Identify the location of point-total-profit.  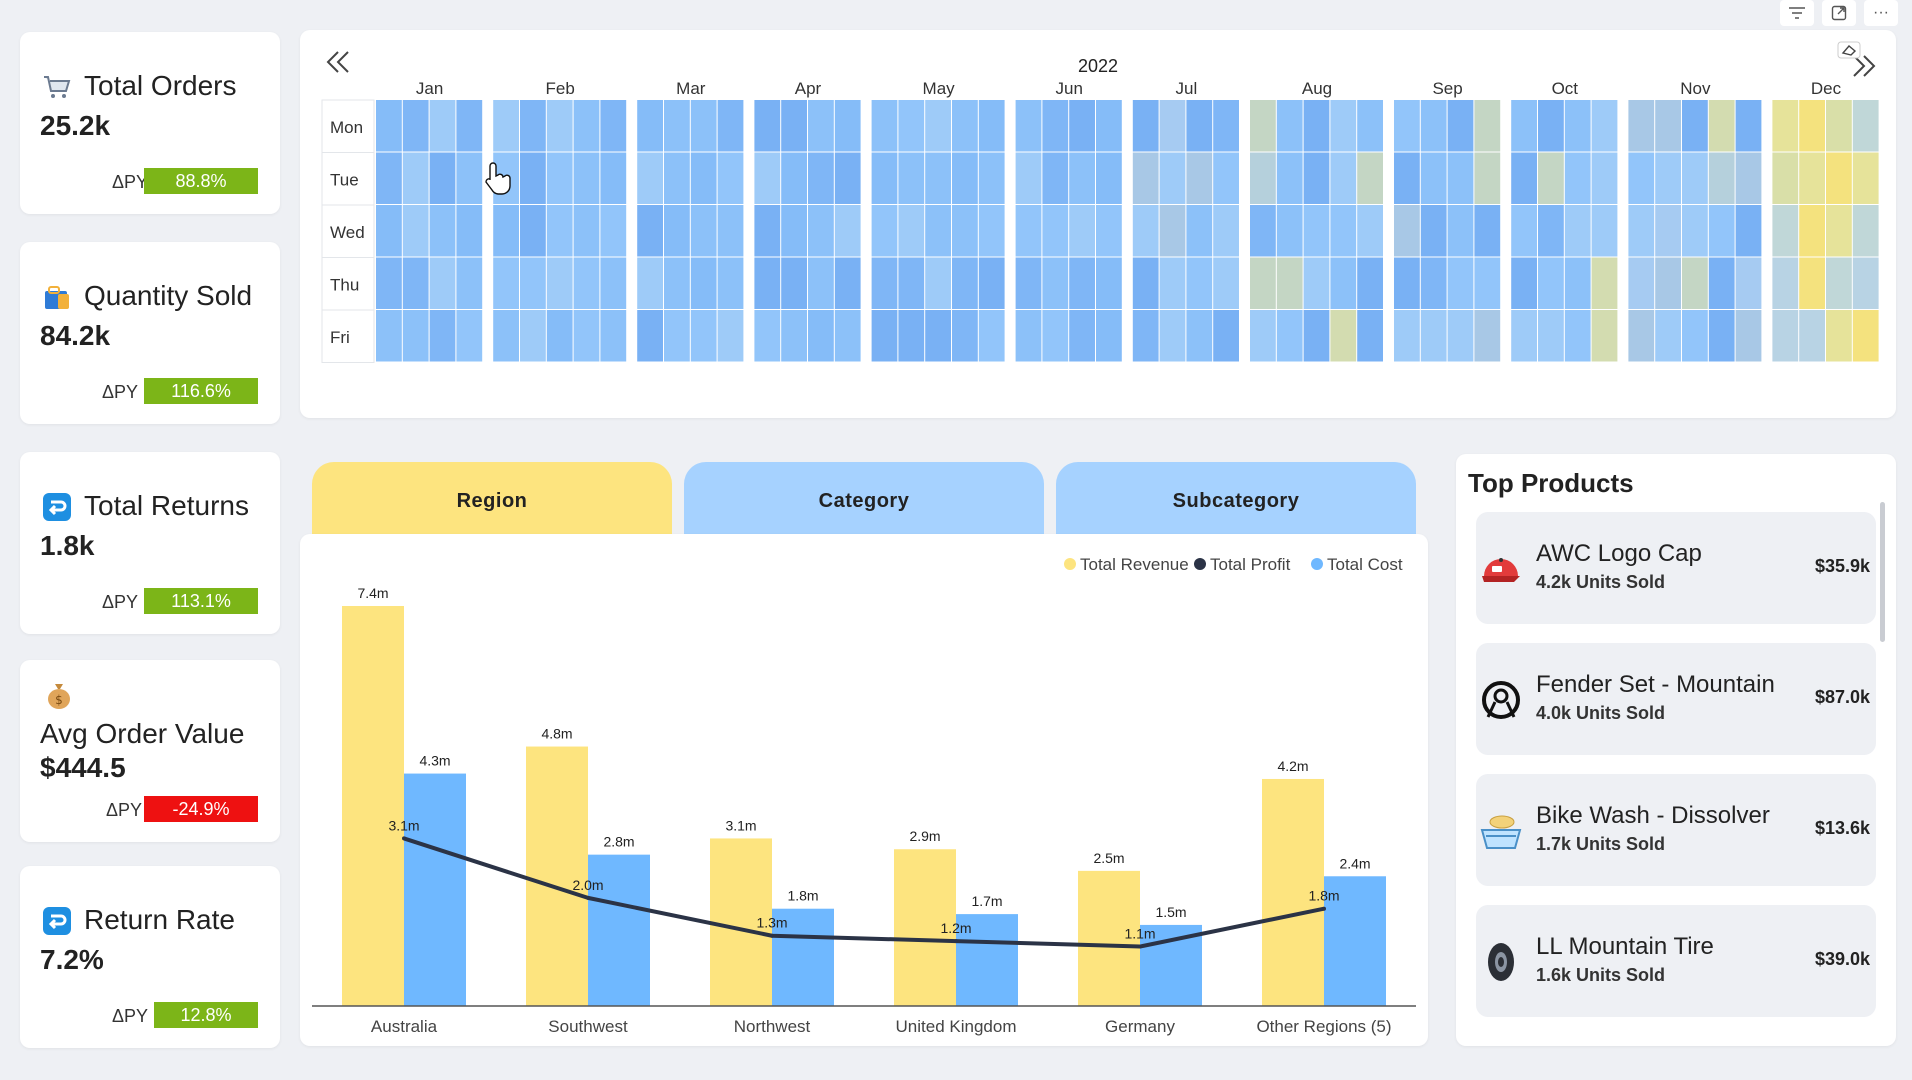
(1324, 908).